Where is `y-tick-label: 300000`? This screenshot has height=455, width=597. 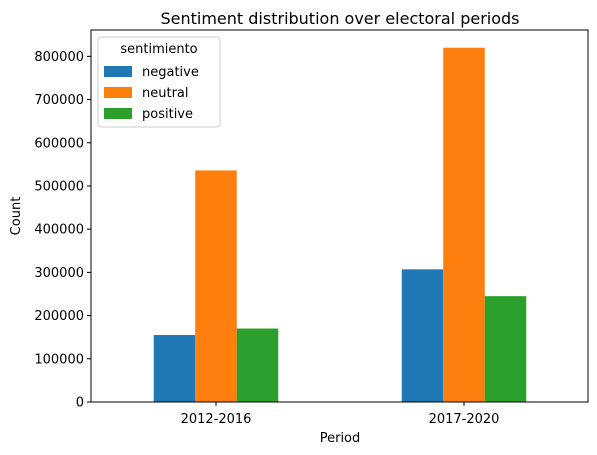 y-tick-label: 300000 is located at coordinates (59, 273).